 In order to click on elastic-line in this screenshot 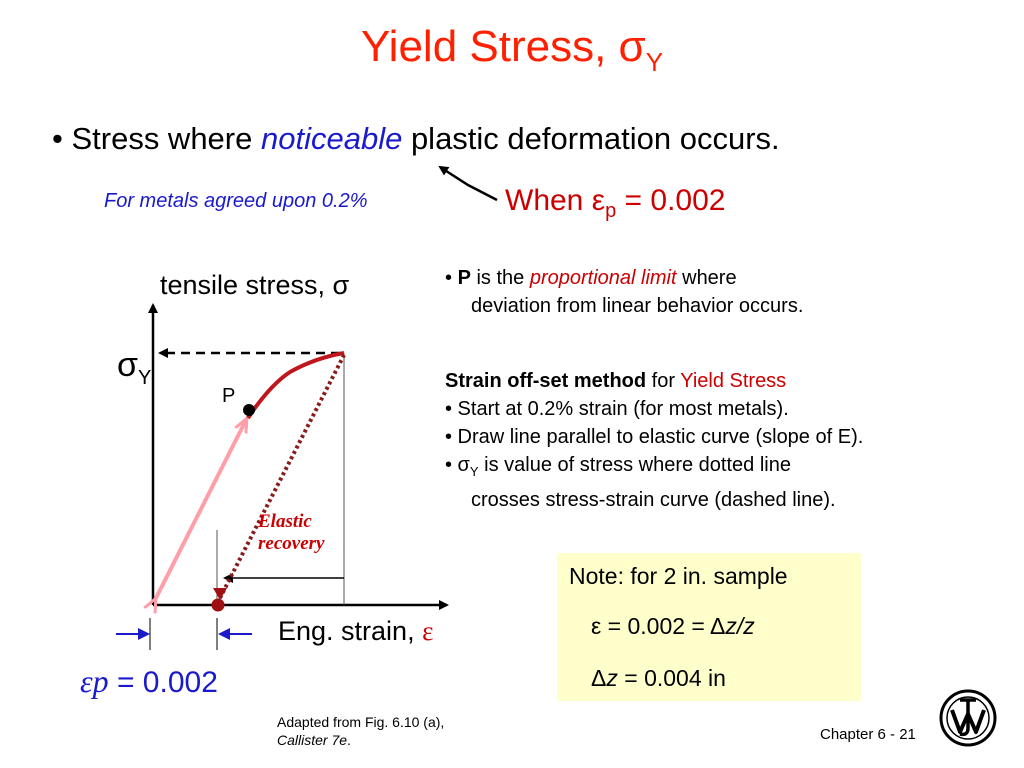, I will do `click(200, 510)`.